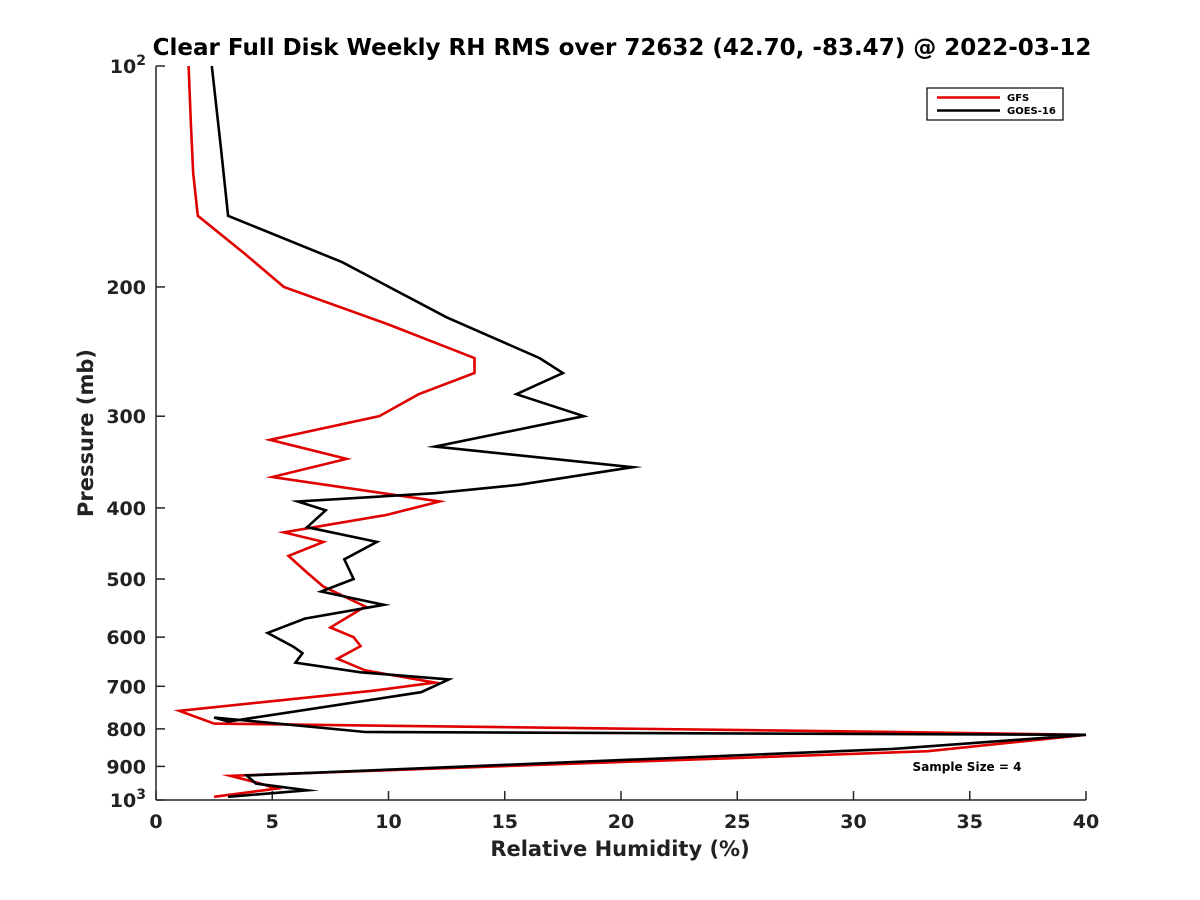 This screenshot has height=900, width=1200. Describe the element at coordinates (126, 288) in the screenshot. I see `y-tick-label: 200` at that location.